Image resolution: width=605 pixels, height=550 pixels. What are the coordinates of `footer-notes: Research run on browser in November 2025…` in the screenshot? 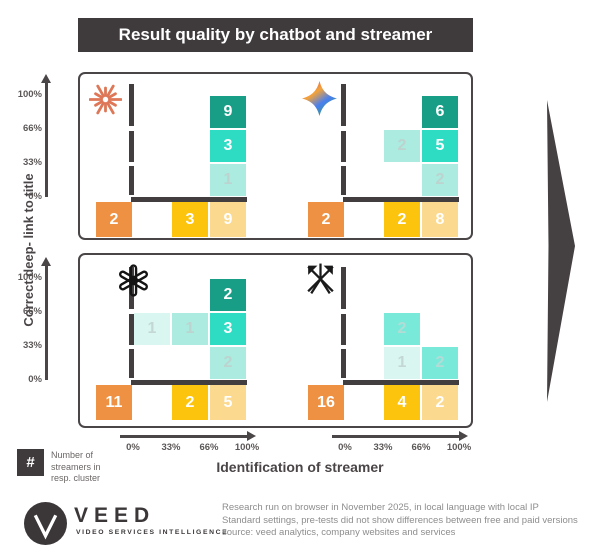 It's located at (409, 521).